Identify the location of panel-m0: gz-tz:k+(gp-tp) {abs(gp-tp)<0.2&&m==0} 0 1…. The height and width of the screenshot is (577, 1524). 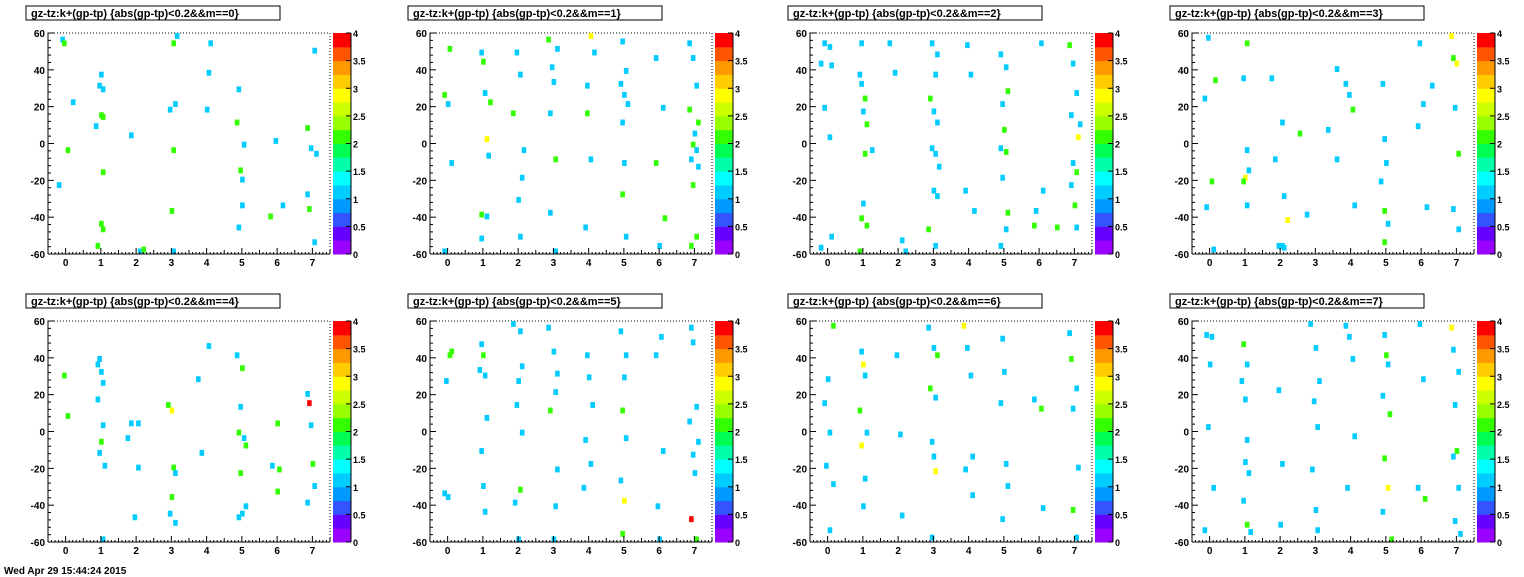
(195, 137).